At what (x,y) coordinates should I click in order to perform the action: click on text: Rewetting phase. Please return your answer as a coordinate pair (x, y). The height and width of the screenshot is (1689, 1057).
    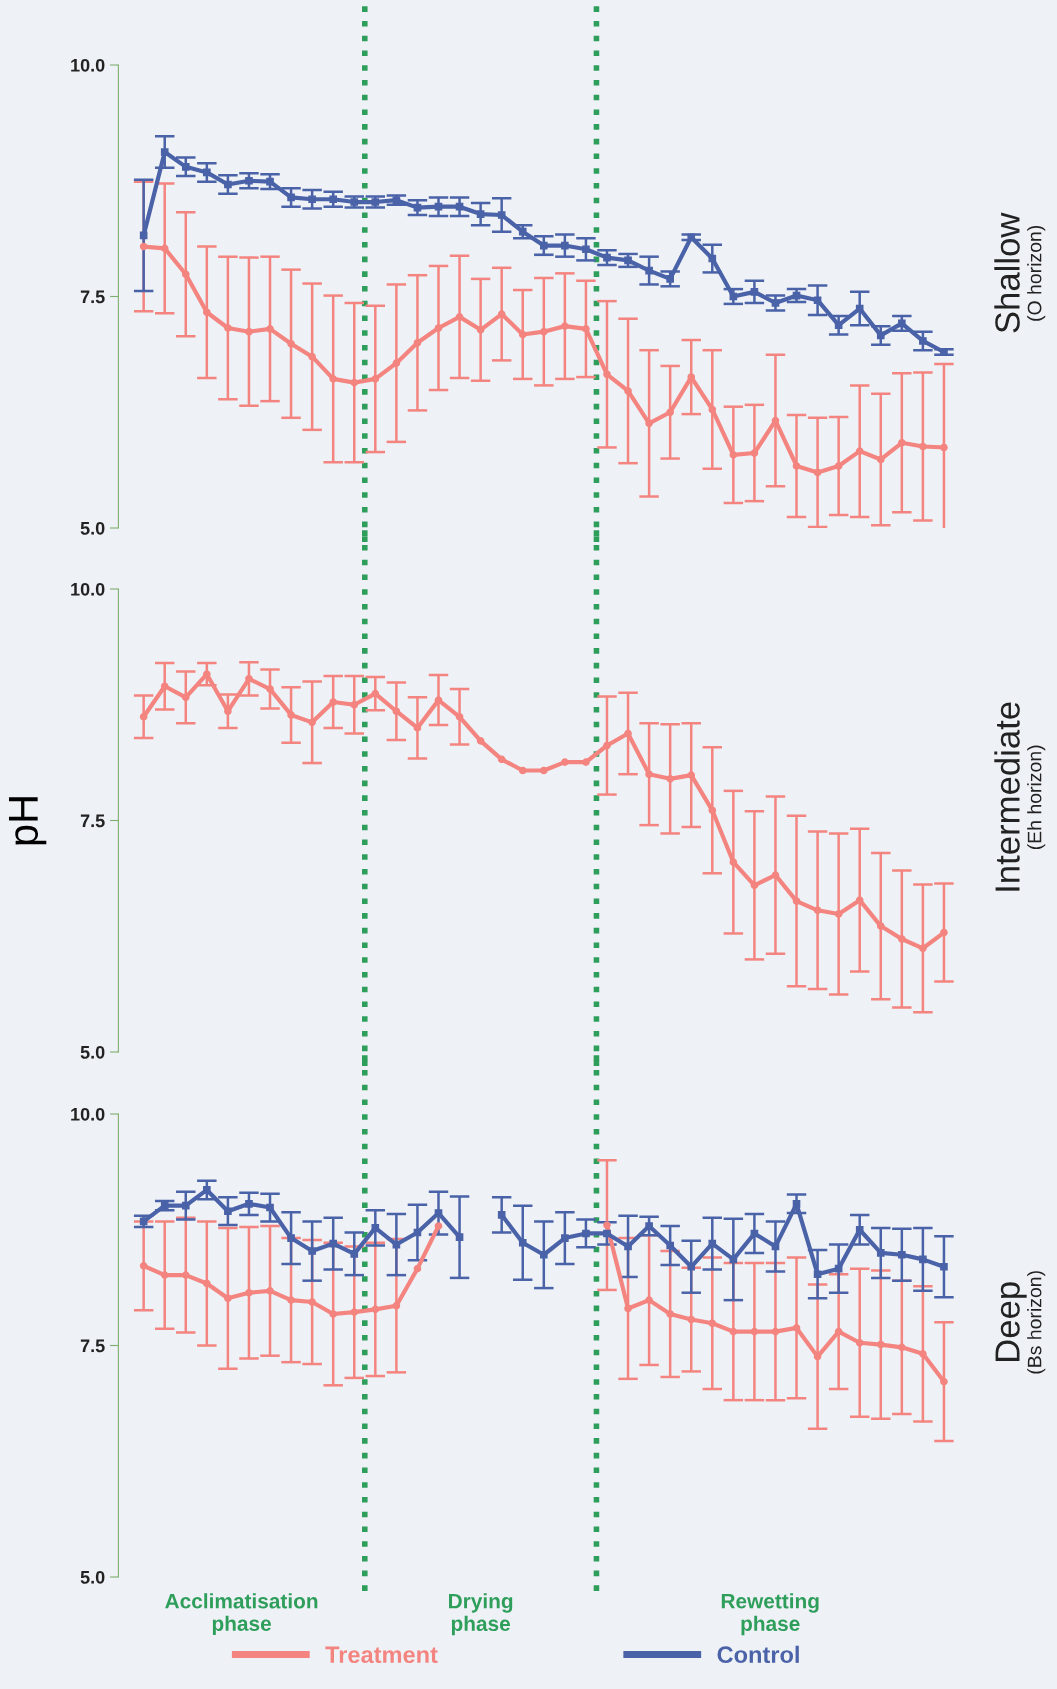
    Looking at the image, I should click on (770, 1614).